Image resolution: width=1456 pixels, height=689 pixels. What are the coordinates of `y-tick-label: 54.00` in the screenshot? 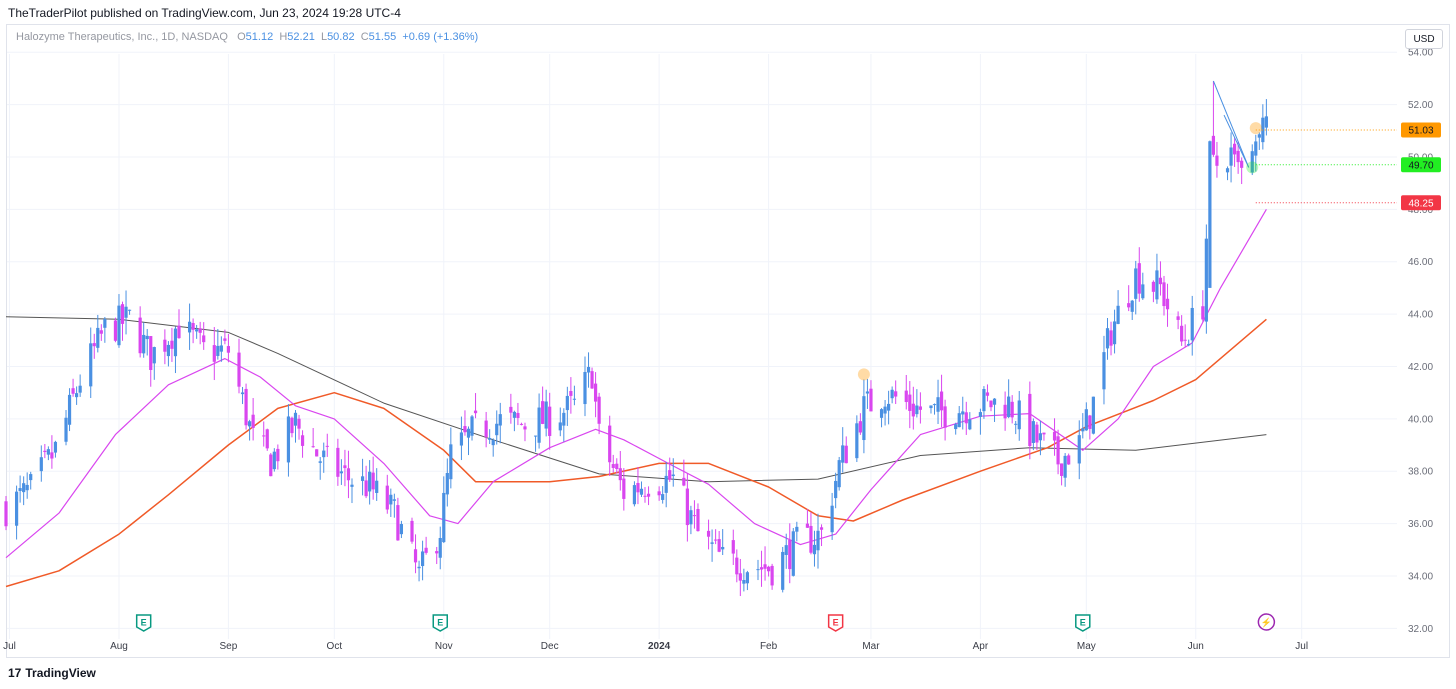 It's located at (1420, 53).